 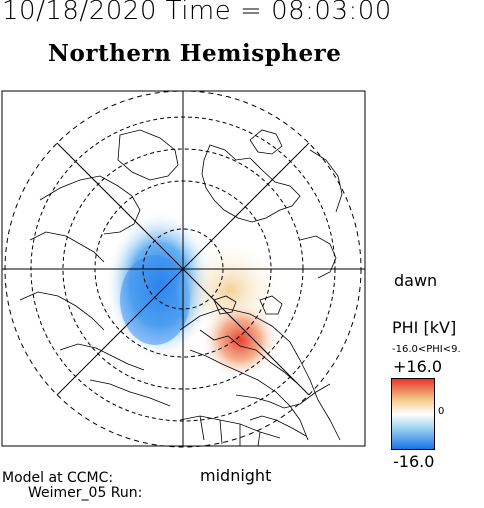 What do you see at coordinates (58, 478) in the screenshot?
I see `model-label: Model at CCMC:` at bounding box center [58, 478].